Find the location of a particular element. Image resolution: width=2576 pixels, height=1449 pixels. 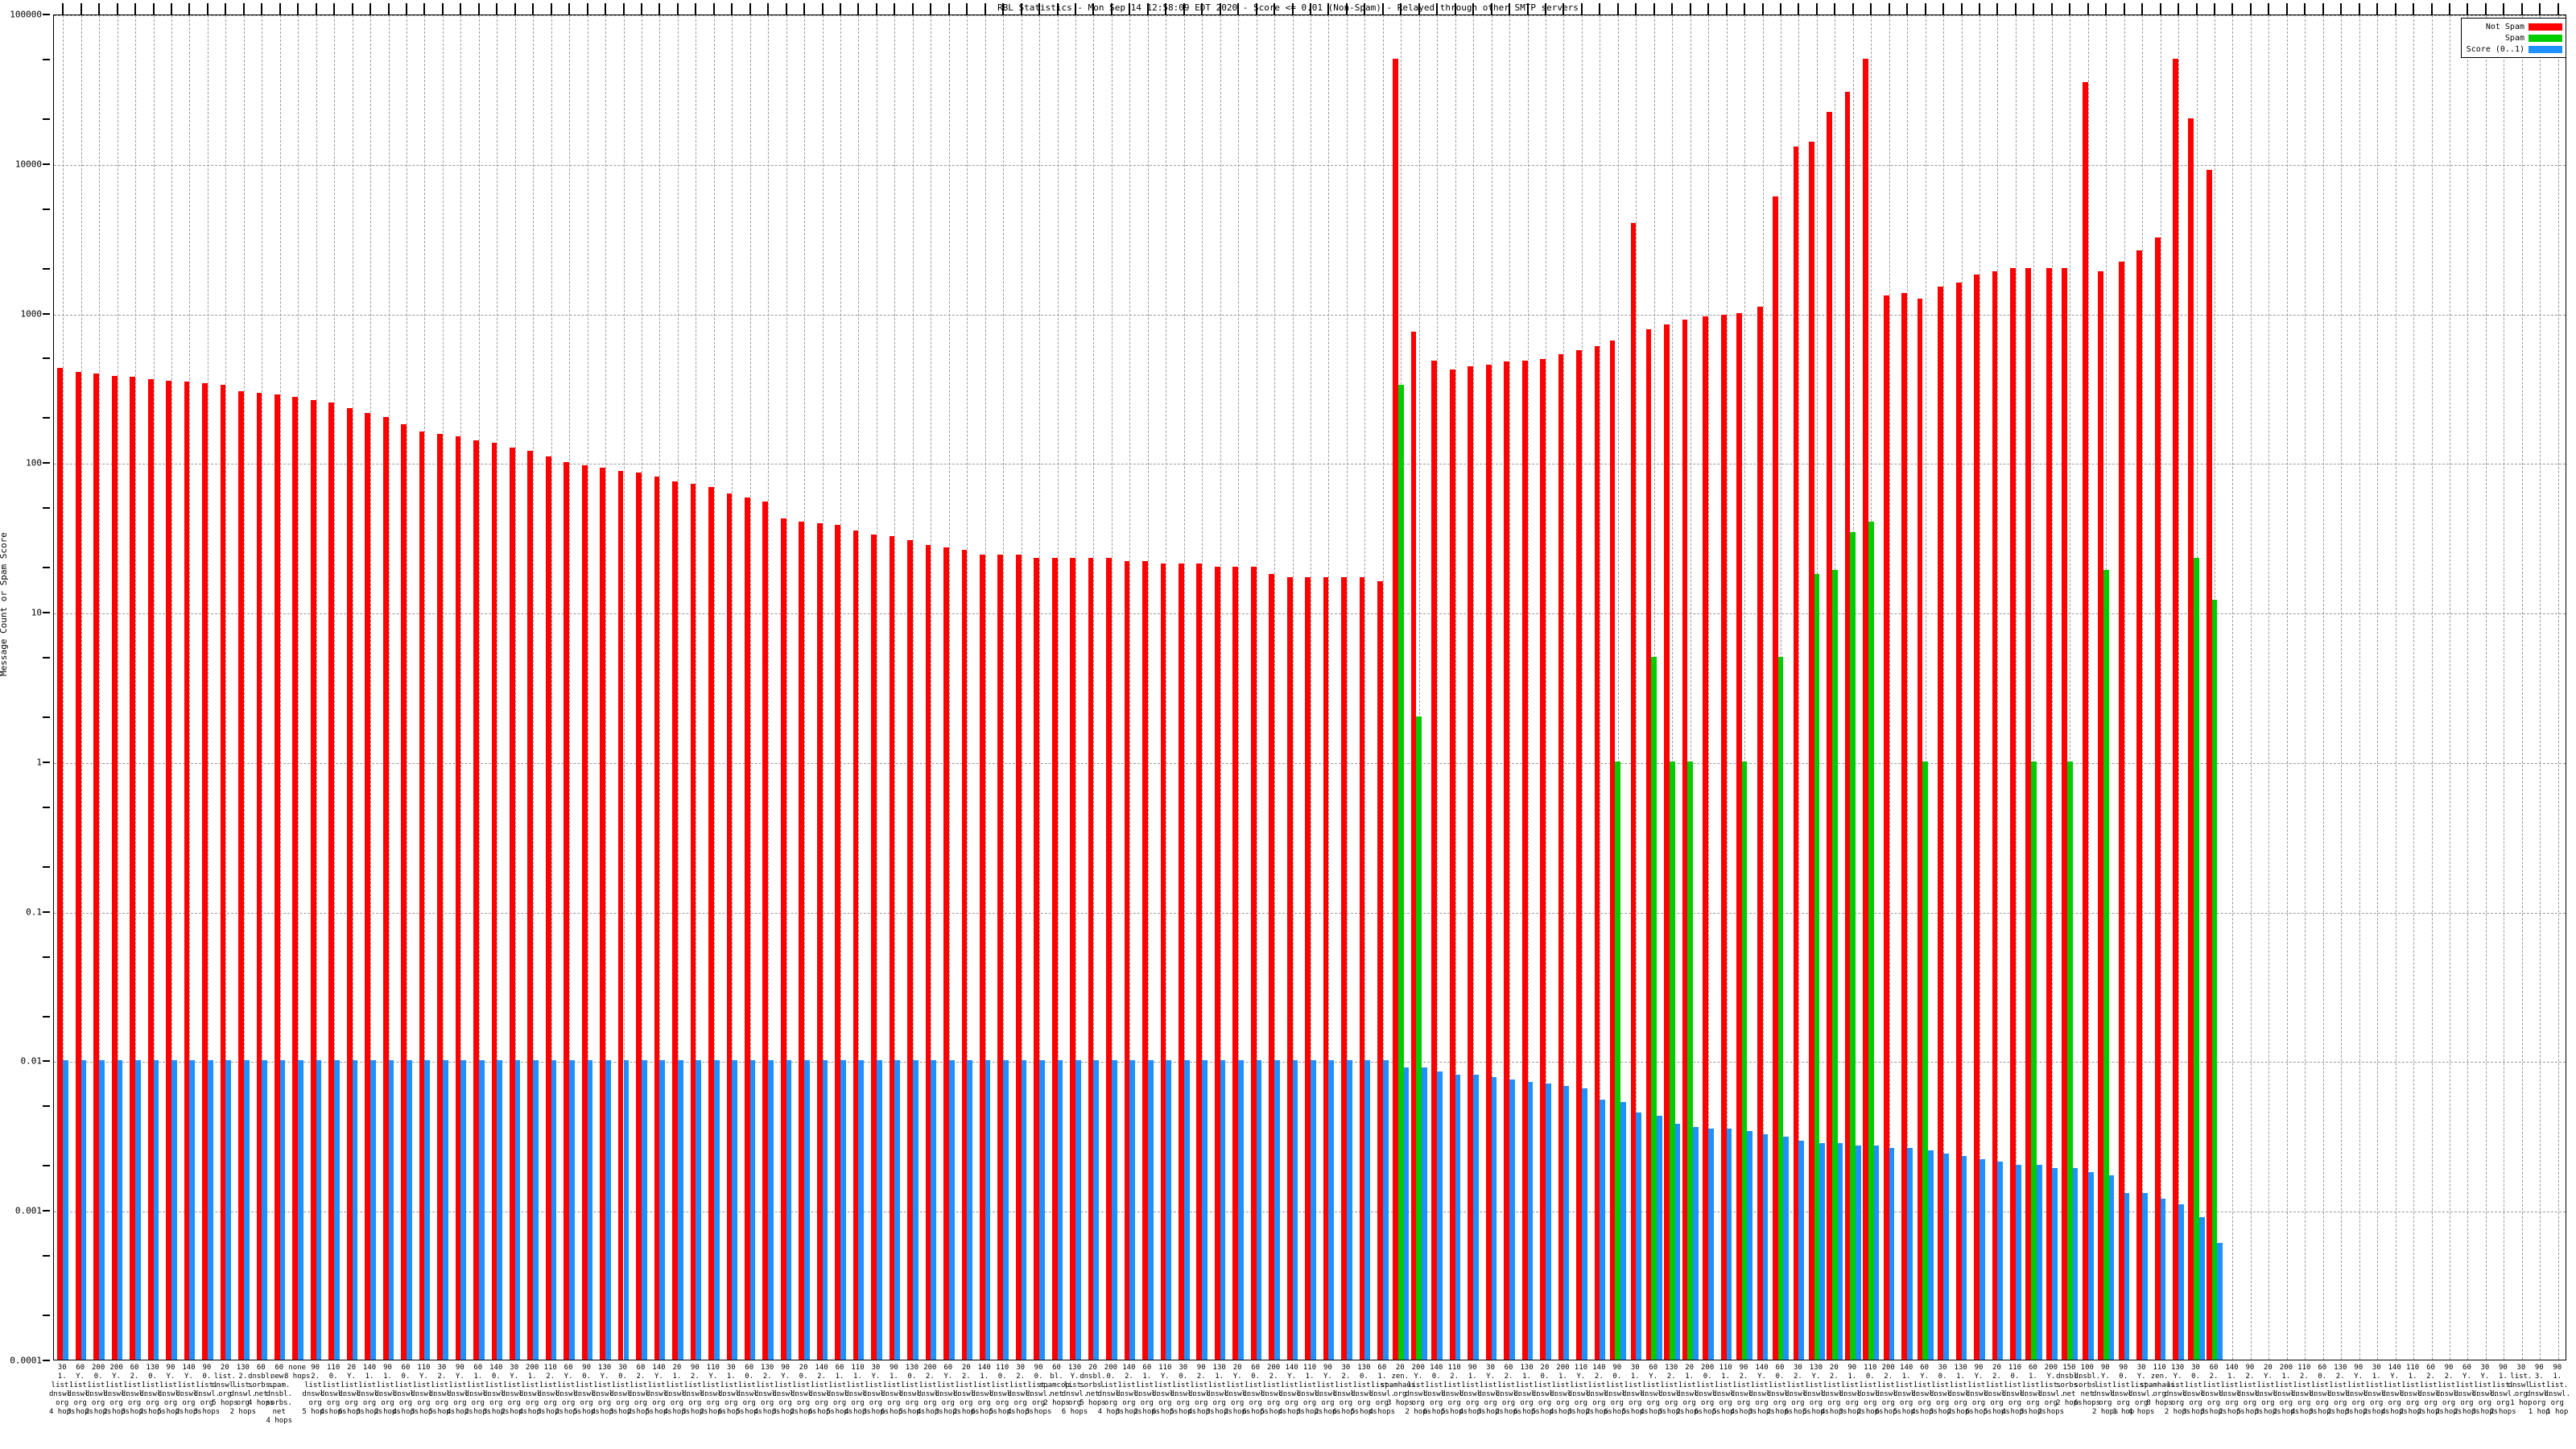

x-axis-tick-label: 30 1. list. dnswl. org 6 hops is located at coordinates (731, 1390).